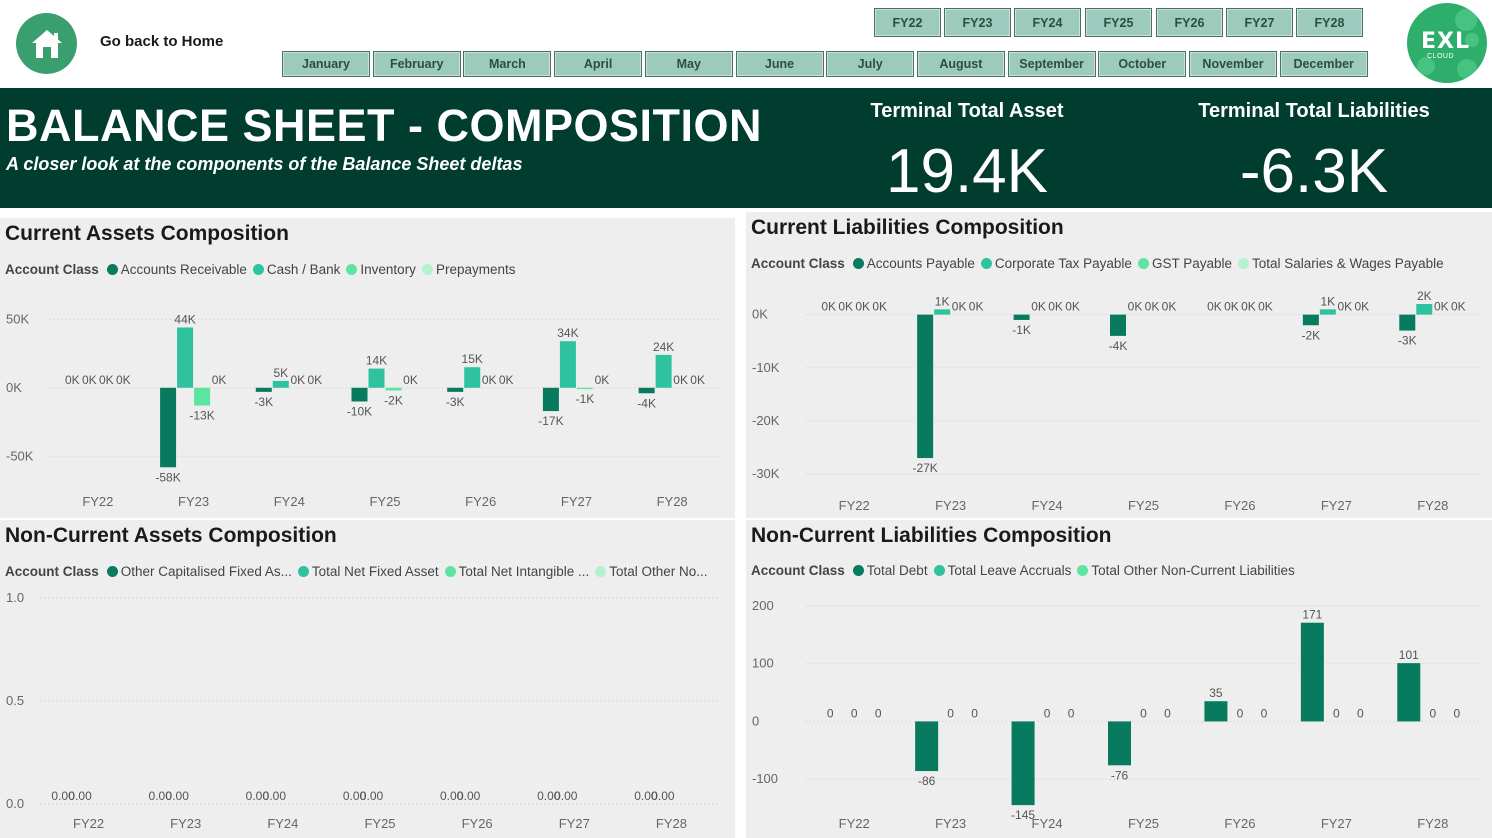  I want to click on x-tick-label: FY22, so click(854, 823).